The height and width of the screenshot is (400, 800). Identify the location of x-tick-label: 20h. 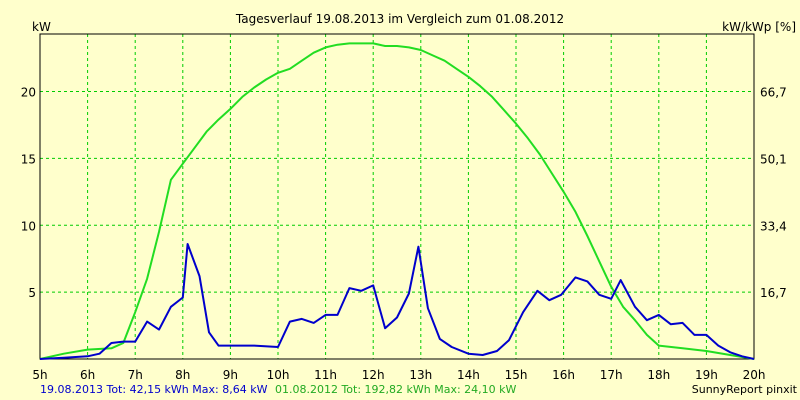
(754, 375).